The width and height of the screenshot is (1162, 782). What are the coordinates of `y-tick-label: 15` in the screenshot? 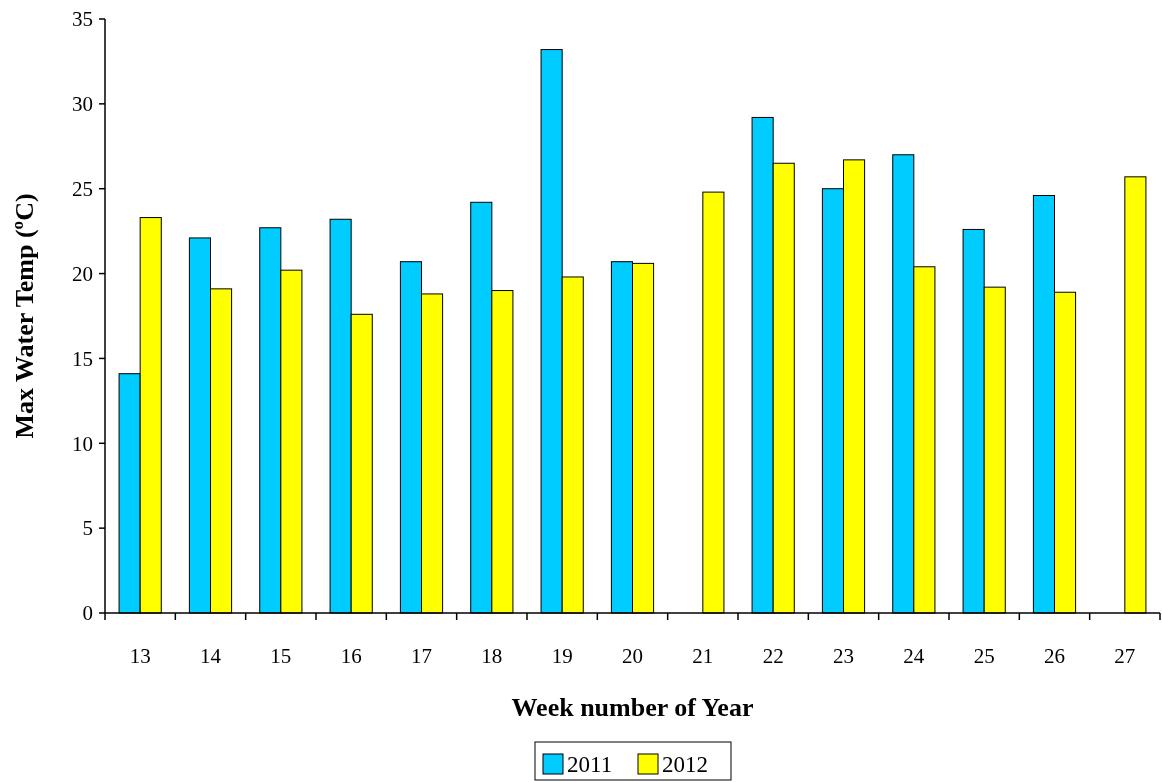 It's located at (82, 358).